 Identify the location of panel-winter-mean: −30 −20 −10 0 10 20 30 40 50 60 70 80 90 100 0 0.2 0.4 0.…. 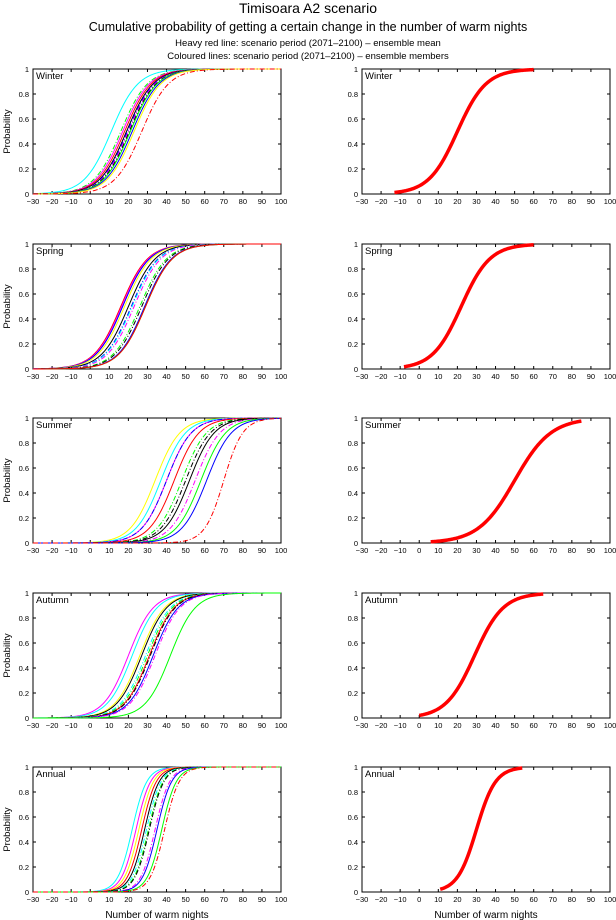
(482, 135).